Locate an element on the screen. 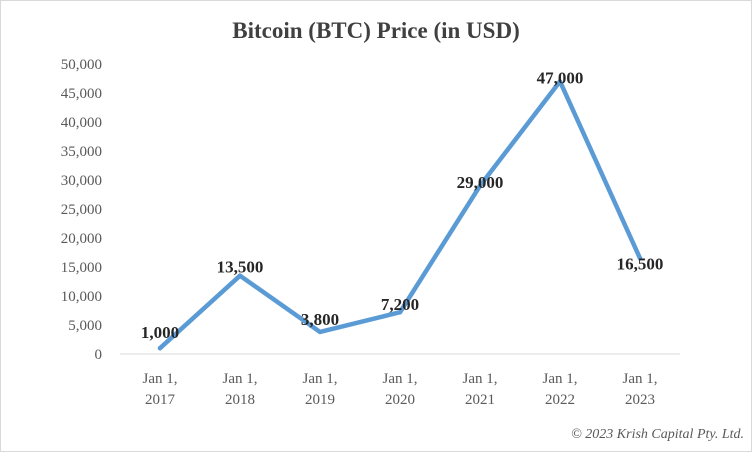 This screenshot has height=452, width=752. y-tick-label: 0 is located at coordinates (99, 355).